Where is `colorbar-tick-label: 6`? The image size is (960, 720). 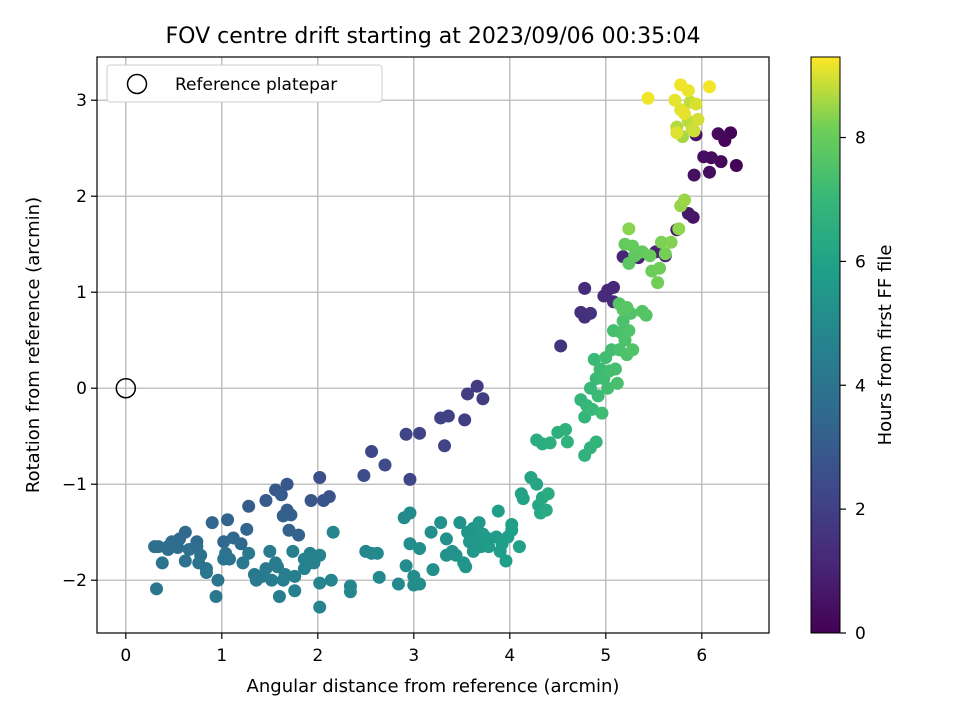 colorbar-tick-label: 6 is located at coordinates (860, 262).